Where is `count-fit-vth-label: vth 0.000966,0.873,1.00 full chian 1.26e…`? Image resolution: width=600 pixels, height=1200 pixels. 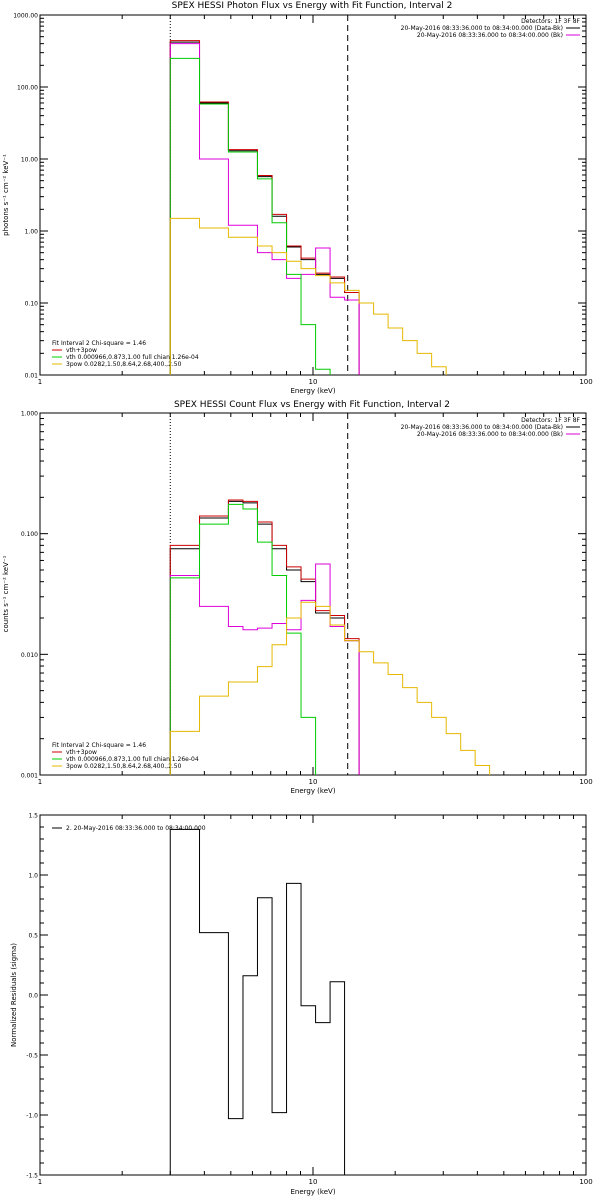
count-fit-vth-label: vth 0.000966,0.873,1.00 full chian 1.26e… is located at coordinates (132, 759).